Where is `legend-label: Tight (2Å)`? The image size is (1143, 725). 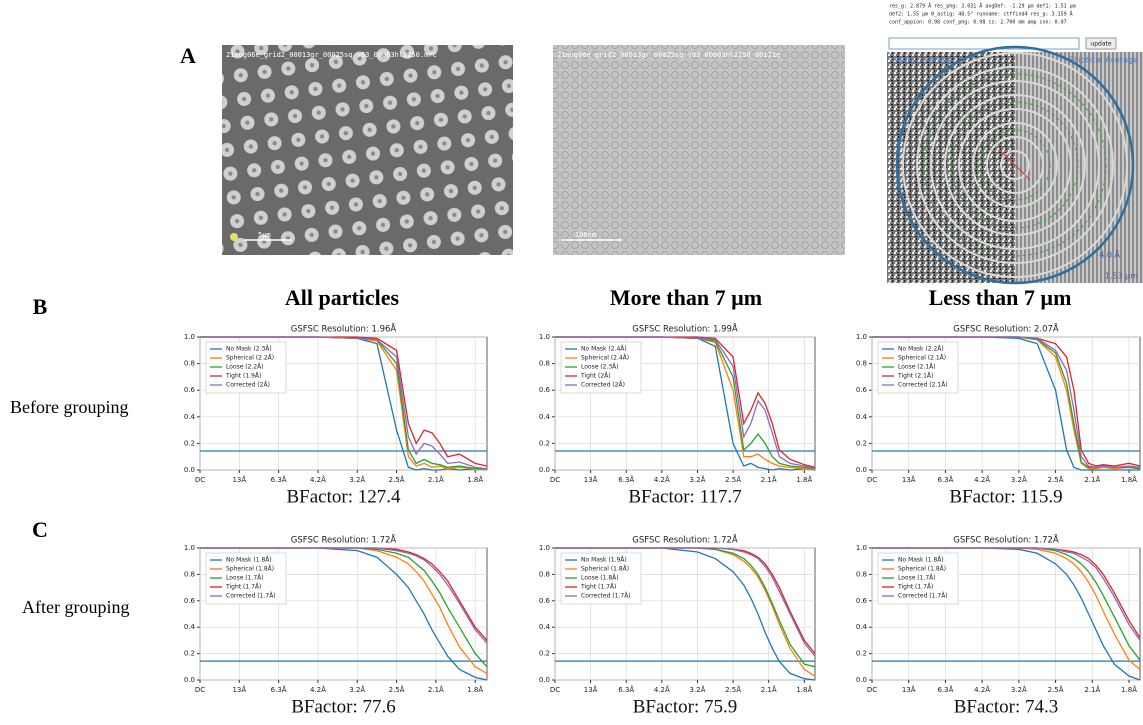 legend-label: Tight (2Å) is located at coordinates (595, 376).